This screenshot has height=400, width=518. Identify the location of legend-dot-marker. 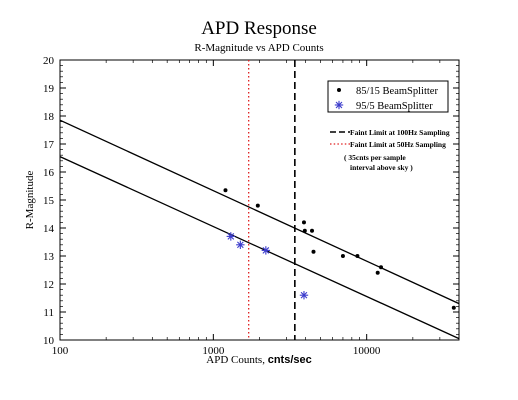
(339, 90).